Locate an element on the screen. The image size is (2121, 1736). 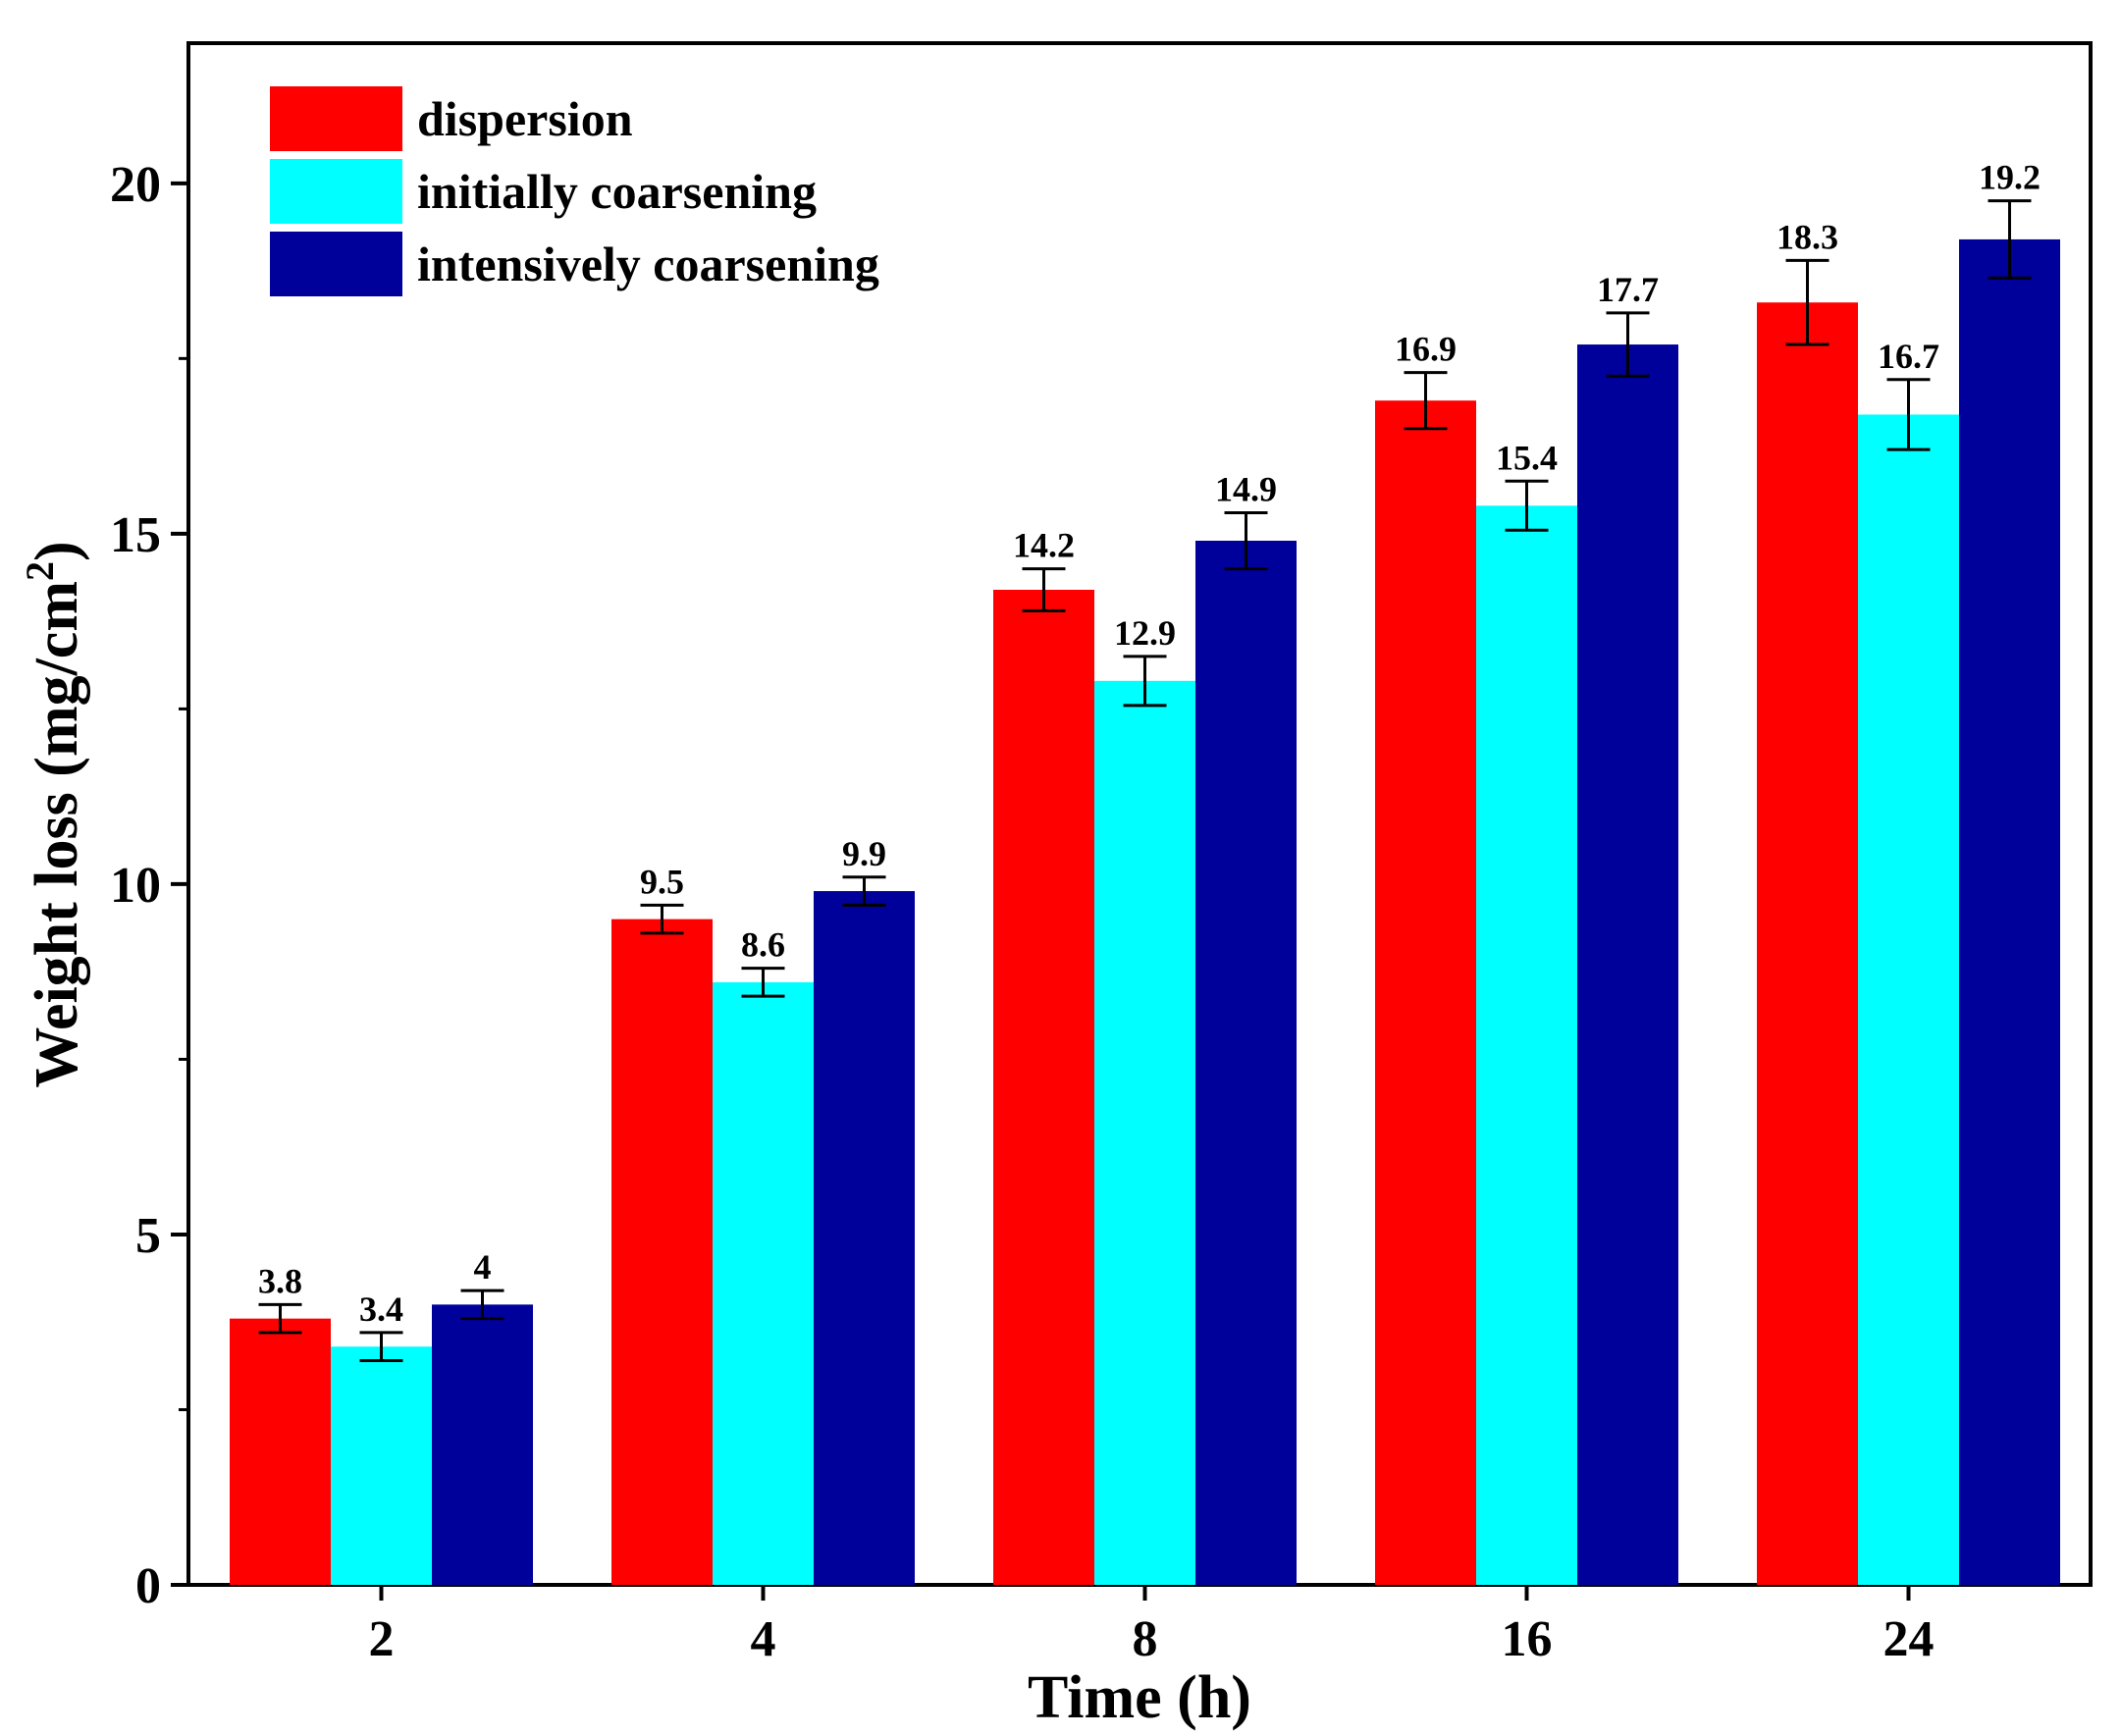
data-label-dispersion-2: 3.8 is located at coordinates (280, 1280).